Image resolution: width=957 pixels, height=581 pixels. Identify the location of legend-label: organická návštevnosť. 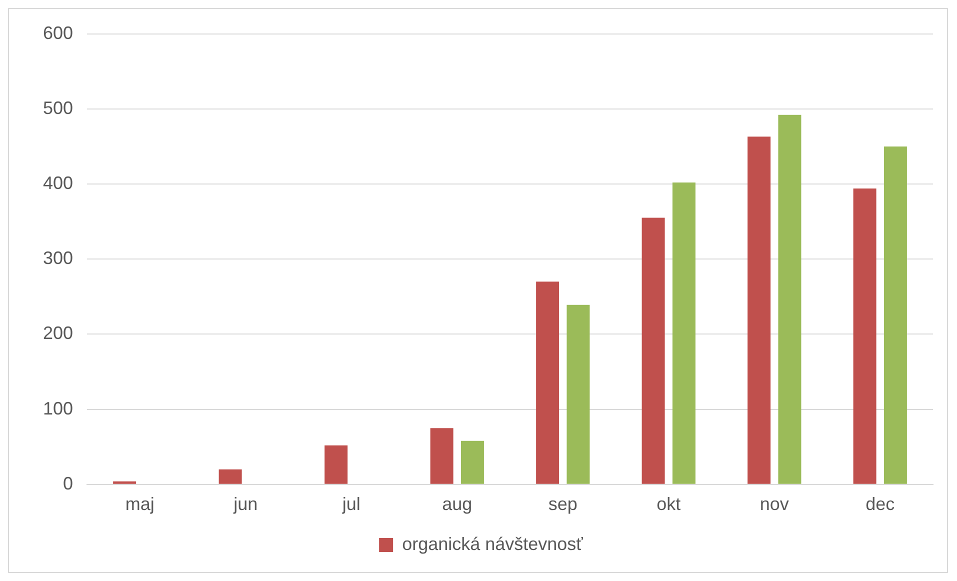
(493, 544).